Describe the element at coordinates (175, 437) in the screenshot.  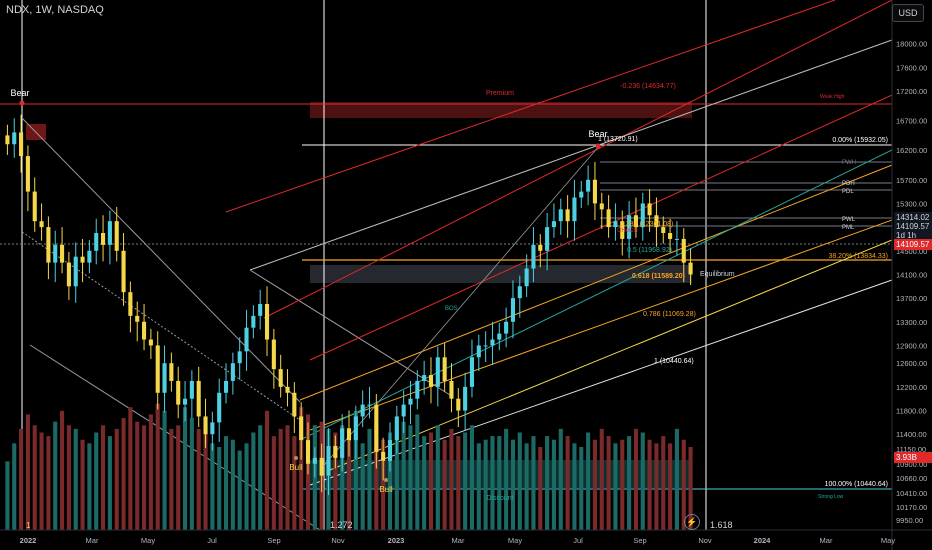
I see `channel-lower-2022` at that location.